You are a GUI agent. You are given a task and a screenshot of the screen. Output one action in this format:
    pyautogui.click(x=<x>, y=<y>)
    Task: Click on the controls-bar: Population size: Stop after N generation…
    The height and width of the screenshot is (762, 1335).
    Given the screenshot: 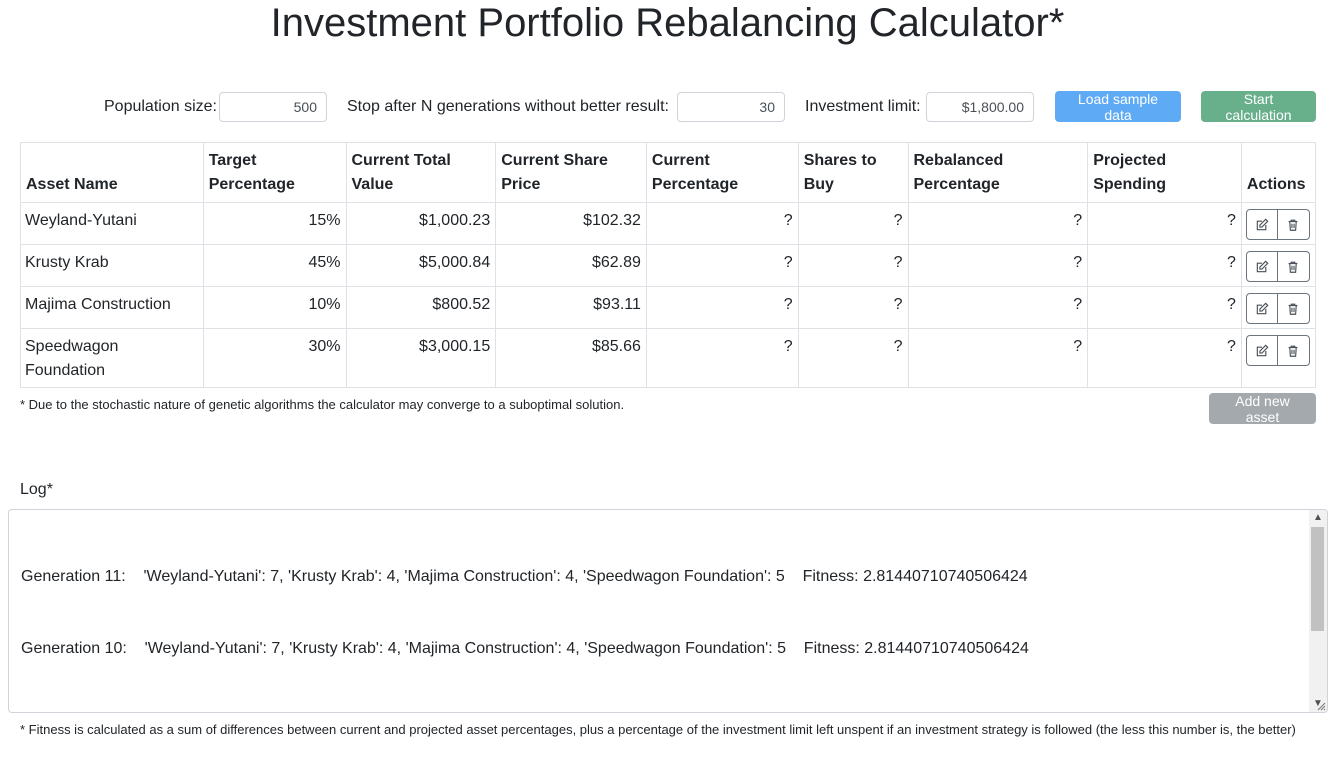 What is the action you would take?
    pyautogui.click(x=667, y=107)
    